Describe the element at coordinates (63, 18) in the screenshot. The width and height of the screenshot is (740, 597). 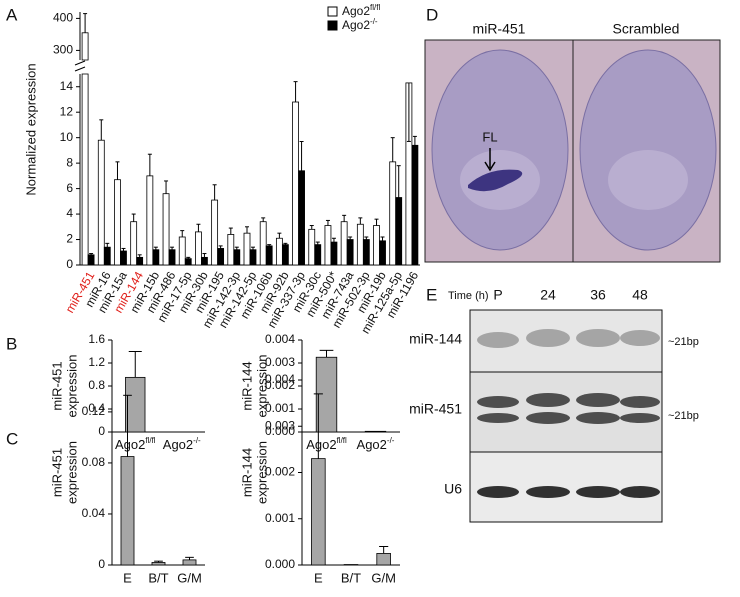
I see `y-tick-label: 400` at that location.